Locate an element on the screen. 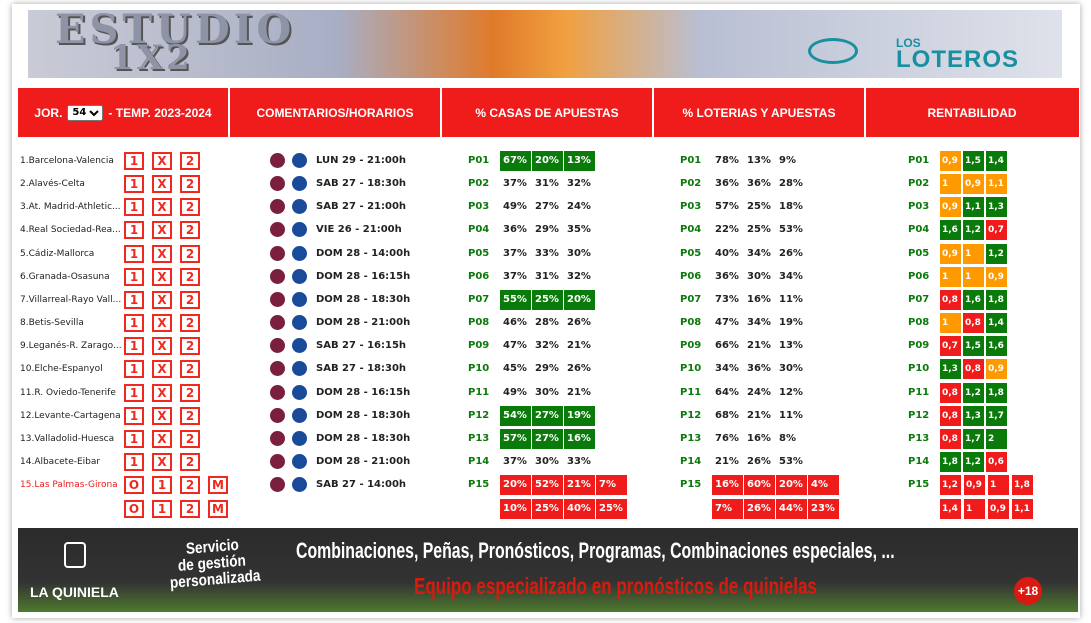  tab: % LOTERIAS Y APUESTAS is located at coordinates (760, 112).